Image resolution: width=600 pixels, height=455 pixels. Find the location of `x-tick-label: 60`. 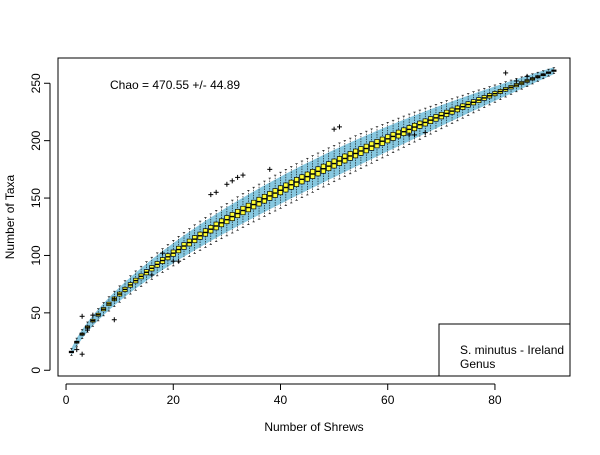

x-tick-label: 60 is located at coordinates (388, 400).